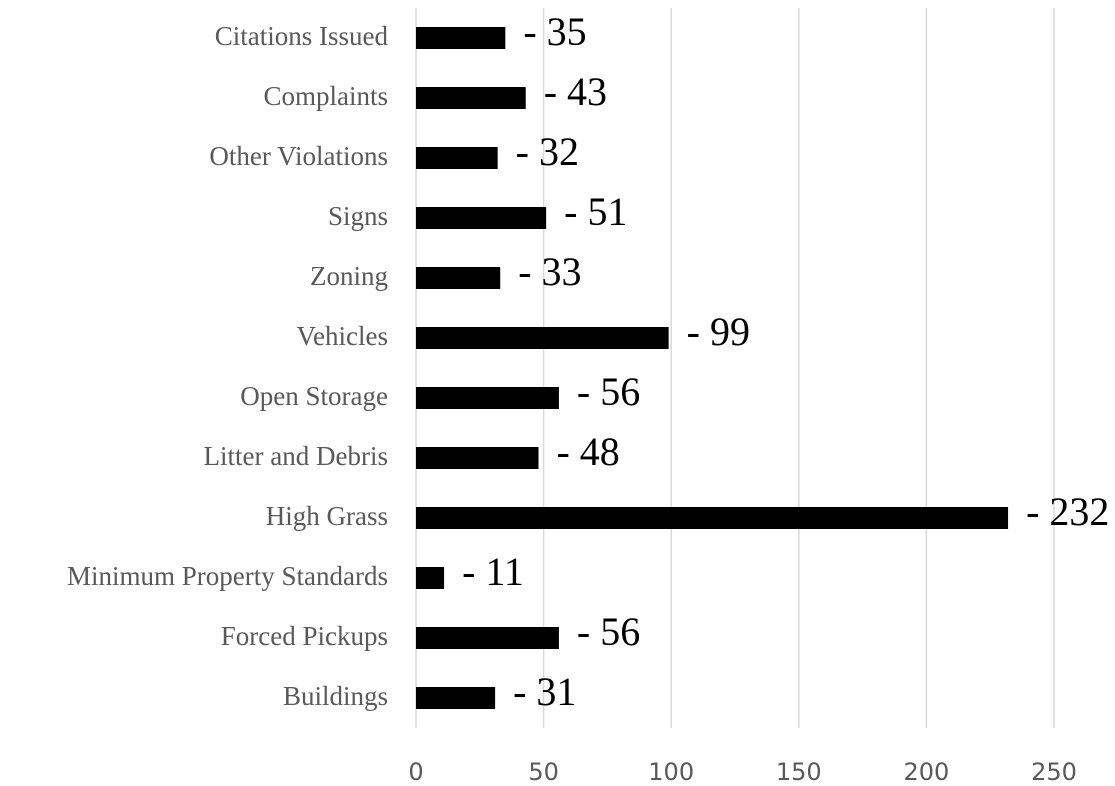 This screenshot has height=786, width=1115. Describe the element at coordinates (544, 691) in the screenshot. I see `value-label: - 31` at that location.